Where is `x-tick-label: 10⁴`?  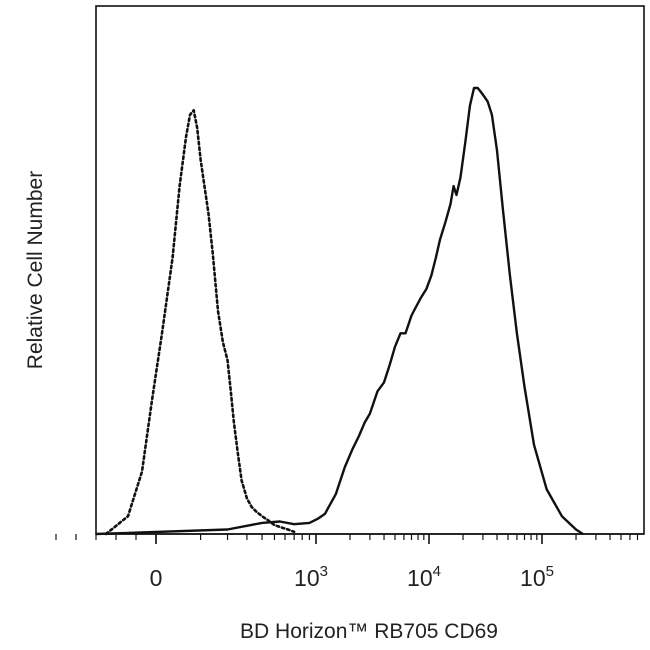
x-tick-label: 10⁴ is located at coordinates (424, 577).